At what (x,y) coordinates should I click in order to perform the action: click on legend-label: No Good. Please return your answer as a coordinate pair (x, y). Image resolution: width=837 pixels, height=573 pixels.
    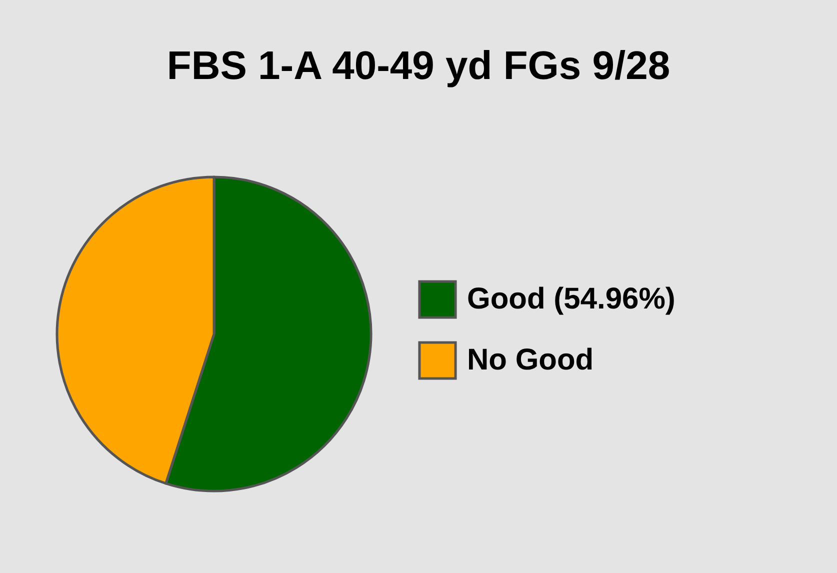
    Looking at the image, I should click on (530, 360).